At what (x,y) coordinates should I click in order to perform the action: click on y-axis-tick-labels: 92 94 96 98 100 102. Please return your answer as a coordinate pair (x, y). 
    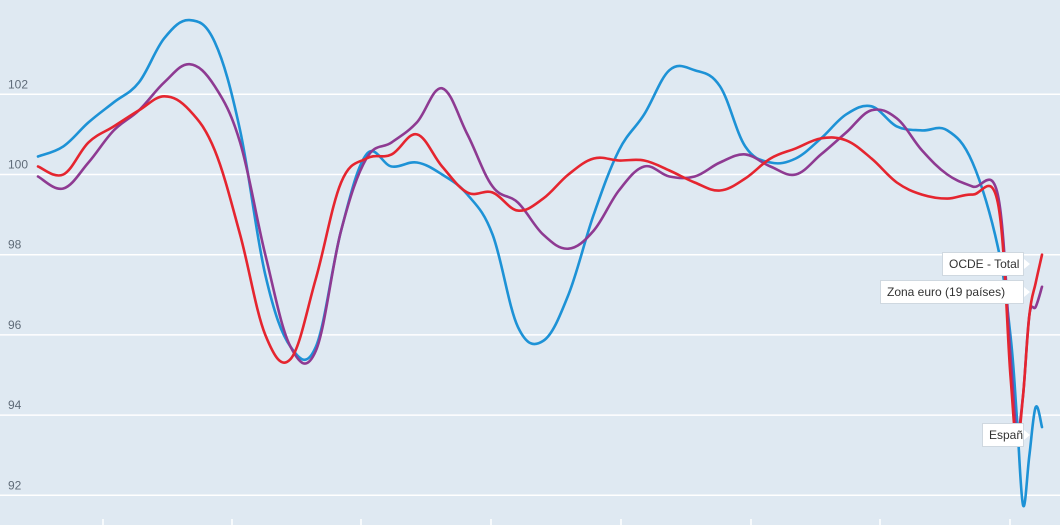
    Looking at the image, I should click on (18, 284).